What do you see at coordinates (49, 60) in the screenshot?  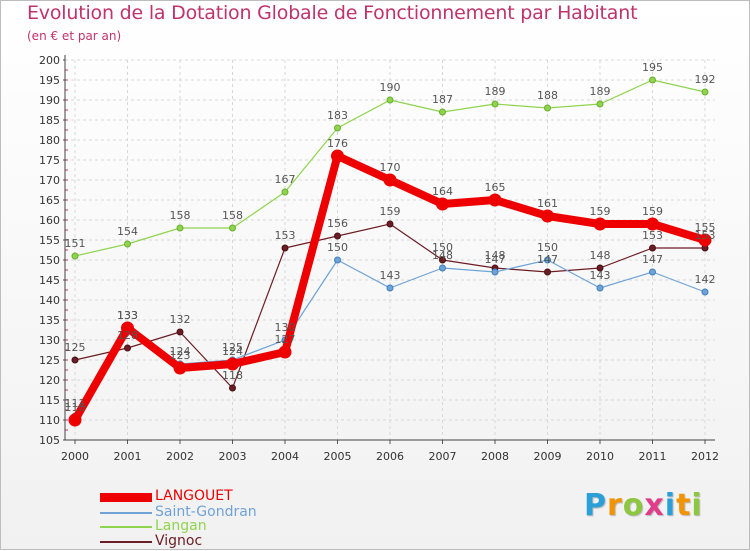 I see `y-tick-label: 200` at bounding box center [49, 60].